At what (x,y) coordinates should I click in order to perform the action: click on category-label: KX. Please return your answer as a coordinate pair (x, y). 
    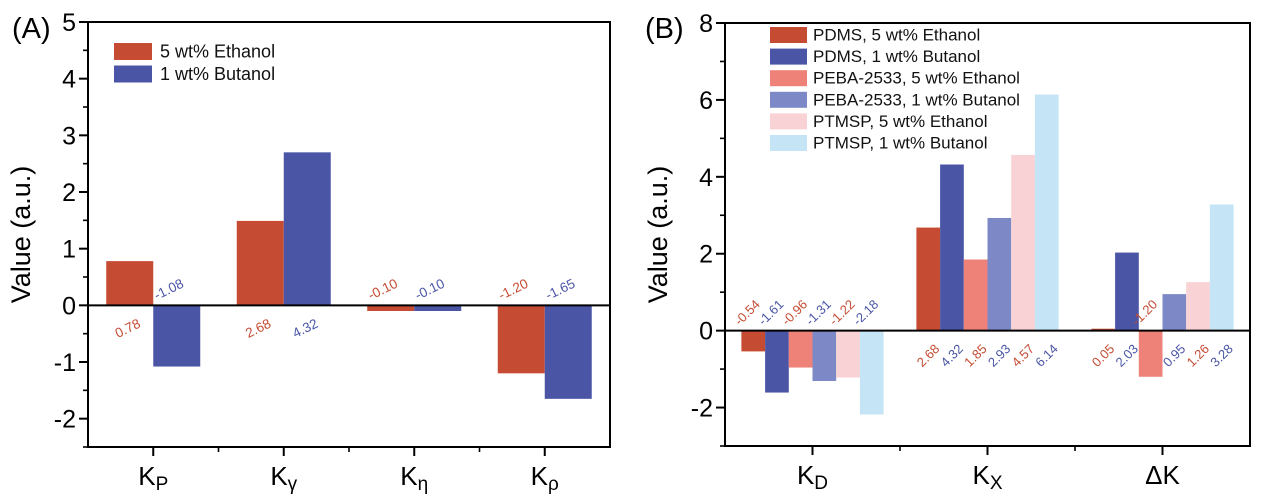
    Looking at the image, I should click on (987, 477).